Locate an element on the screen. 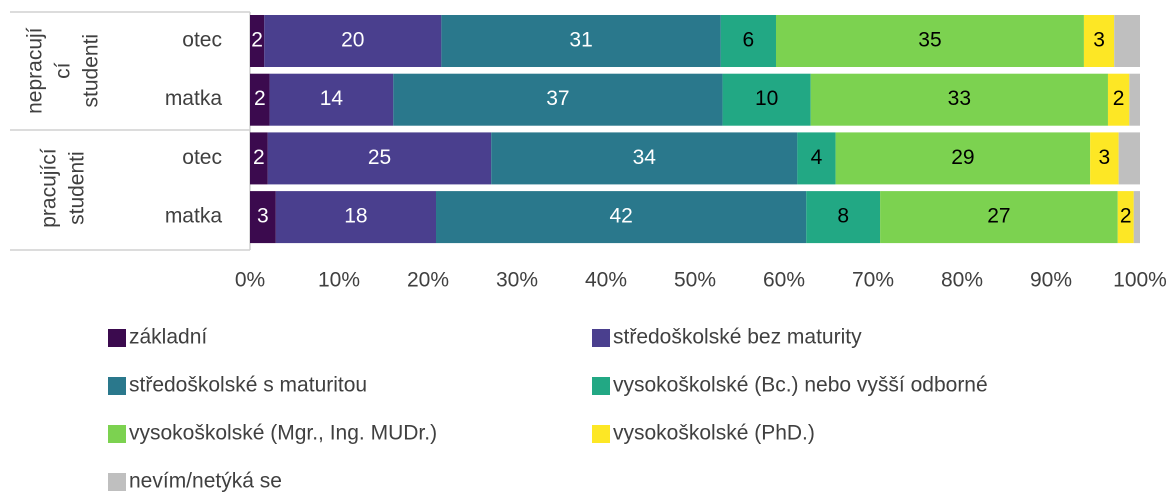 Image resolution: width=1170 pixels, height=502 pixels. data-label: 14 is located at coordinates (332, 98).